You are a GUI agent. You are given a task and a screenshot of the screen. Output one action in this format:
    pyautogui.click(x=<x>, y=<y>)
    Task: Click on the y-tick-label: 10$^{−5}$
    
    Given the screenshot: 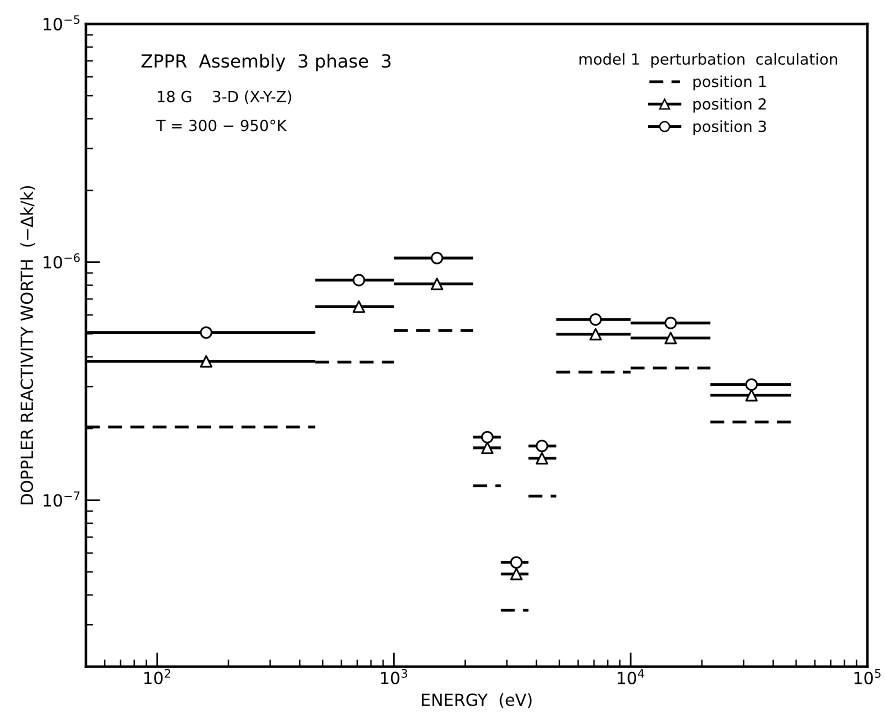 What is the action you would take?
    pyautogui.click(x=62, y=22)
    